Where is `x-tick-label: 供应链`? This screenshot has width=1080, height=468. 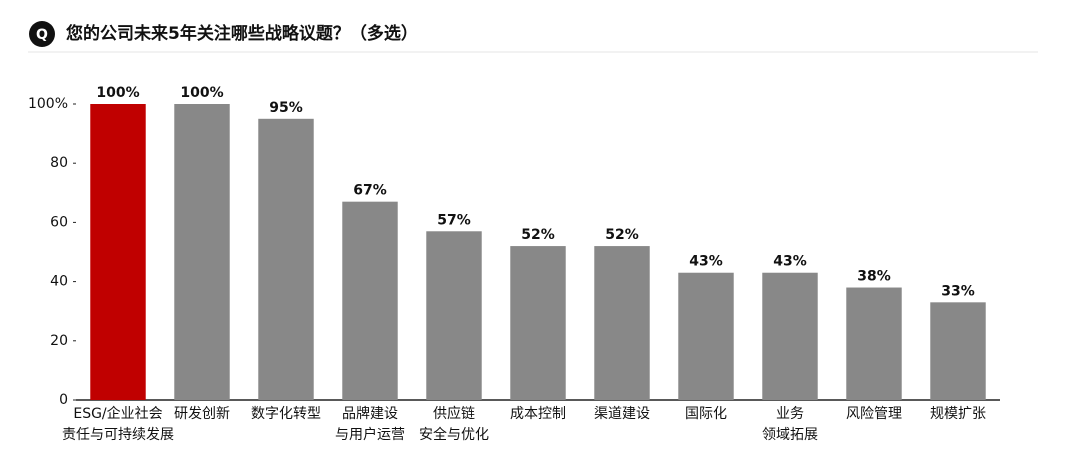
x-tick-label: 供应链 is located at coordinates (454, 413).